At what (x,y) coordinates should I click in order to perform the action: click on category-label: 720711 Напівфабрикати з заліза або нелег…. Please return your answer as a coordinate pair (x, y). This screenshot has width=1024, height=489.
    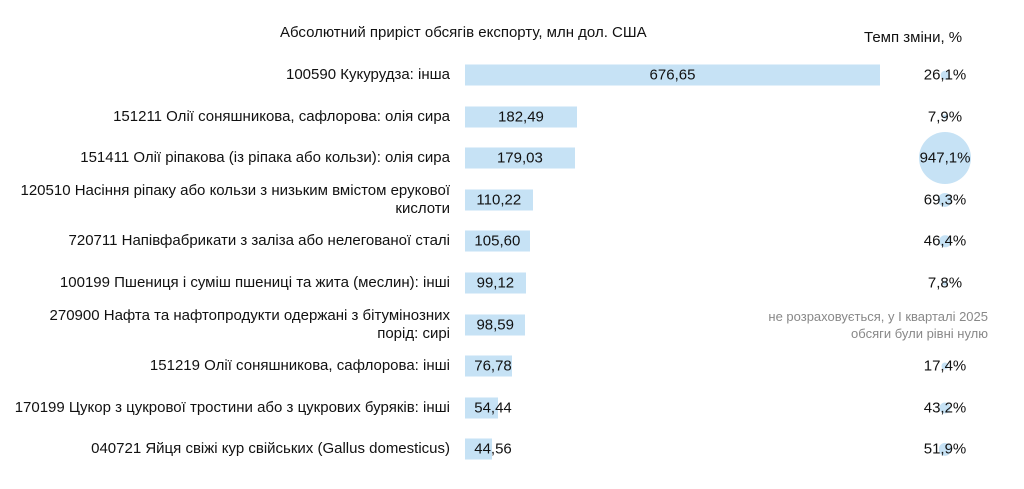
    Looking at the image, I should click on (259, 241).